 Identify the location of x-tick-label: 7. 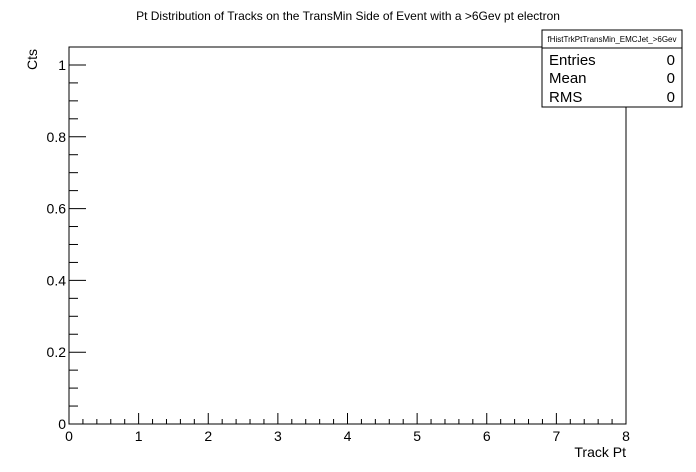
(556, 436).